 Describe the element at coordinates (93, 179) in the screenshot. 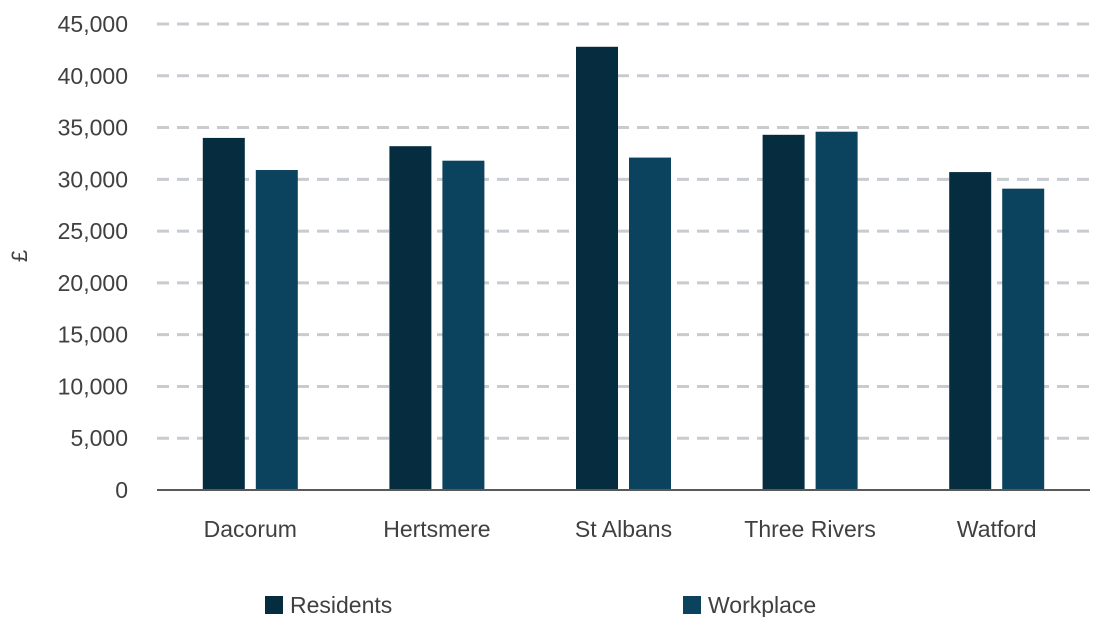

I see `y-tick-label: 30,000` at that location.